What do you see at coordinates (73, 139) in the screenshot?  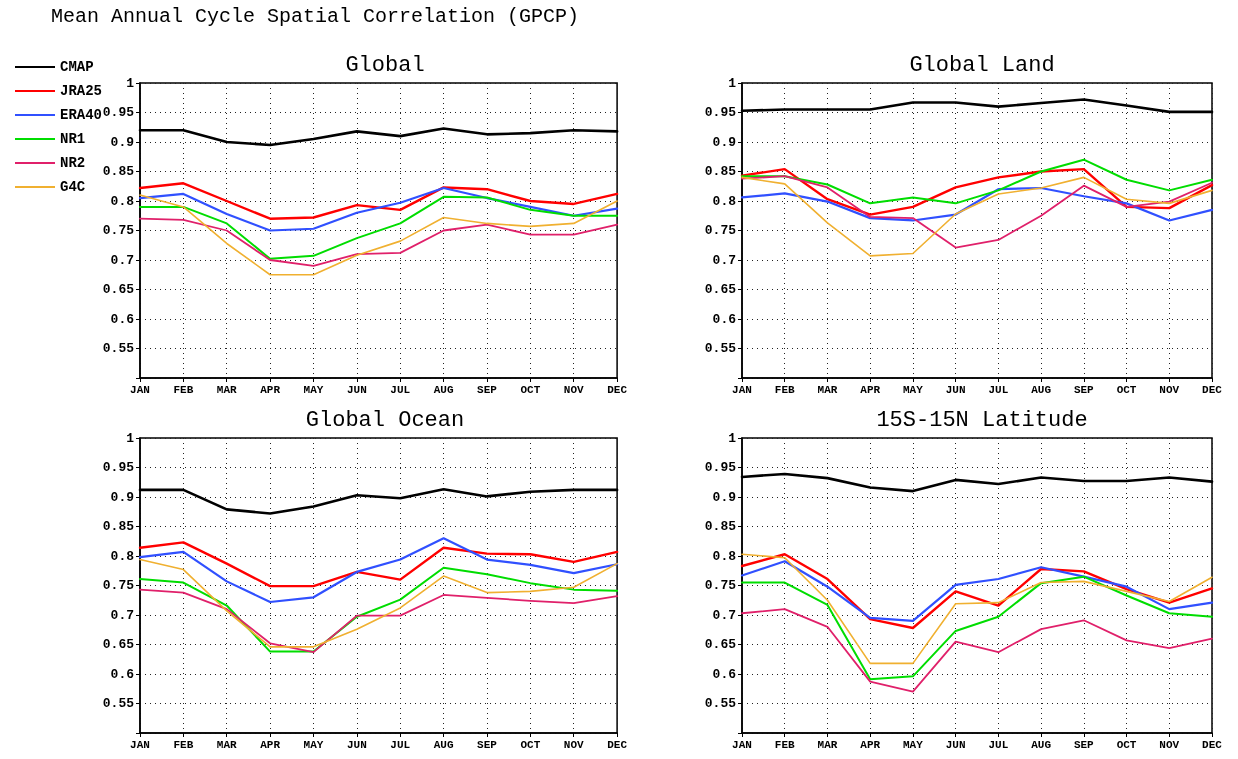 I see `legend-label: NR1` at bounding box center [73, 139].